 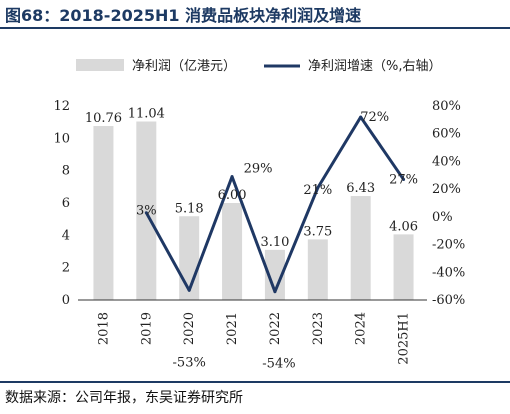 What do you see at coordinates (66, 268) in the screenshot?
I see `y-left-tick-label: 2` at bounding box center [66, 268].